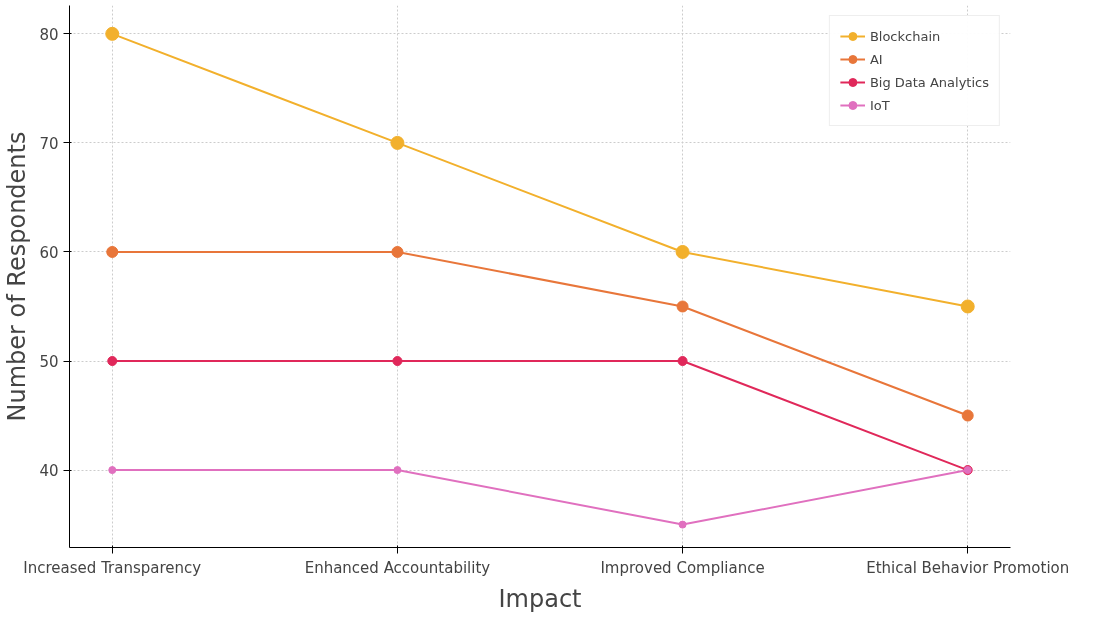  I want to click on y-tick-label: 40, so click(49, 471).